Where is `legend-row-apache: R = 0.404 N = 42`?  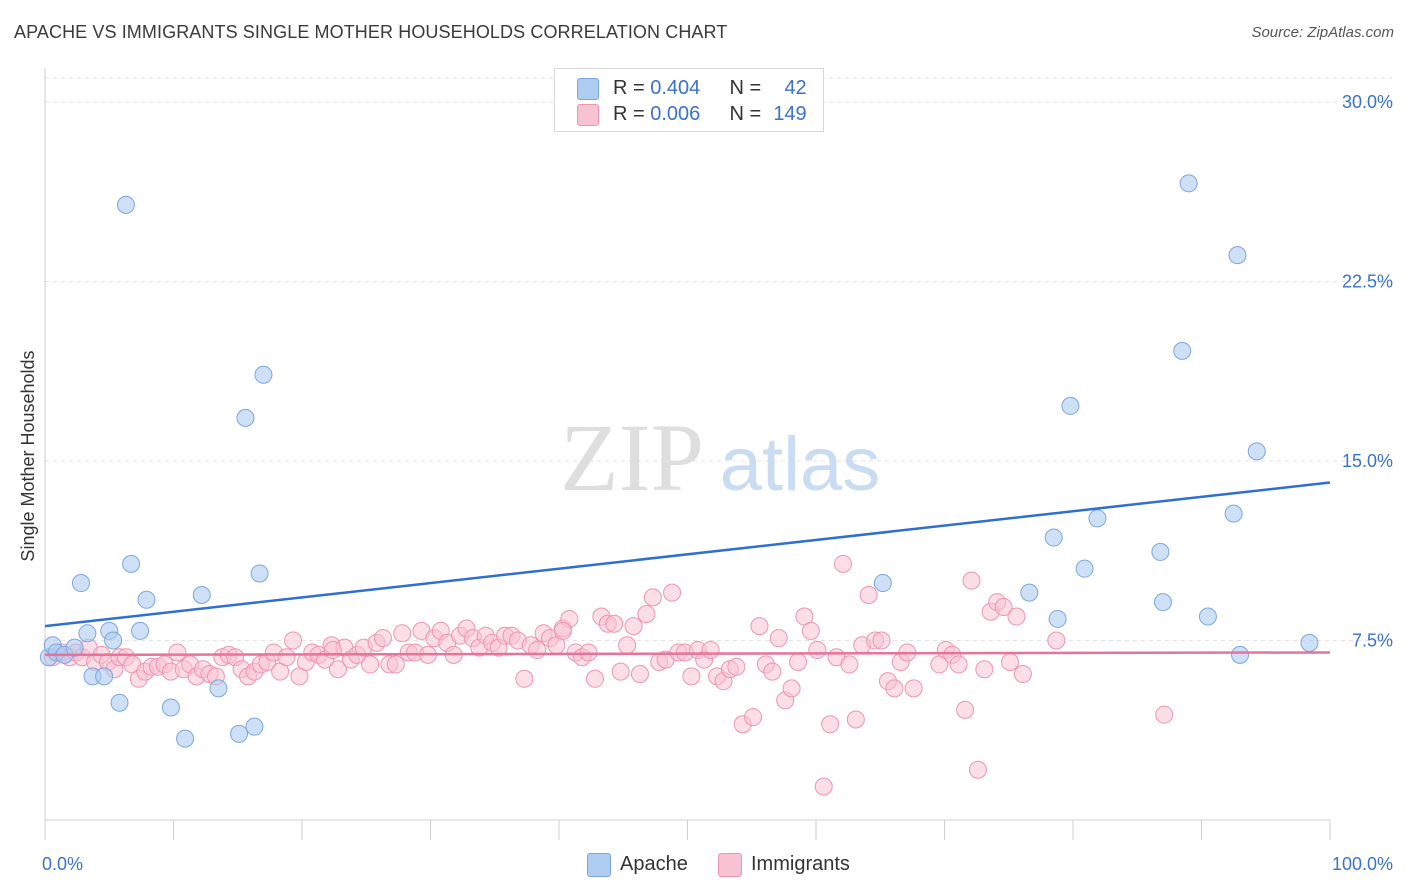
legend-row-apache: R = 0.404 N = 42 is located at coordinates (689, 88).